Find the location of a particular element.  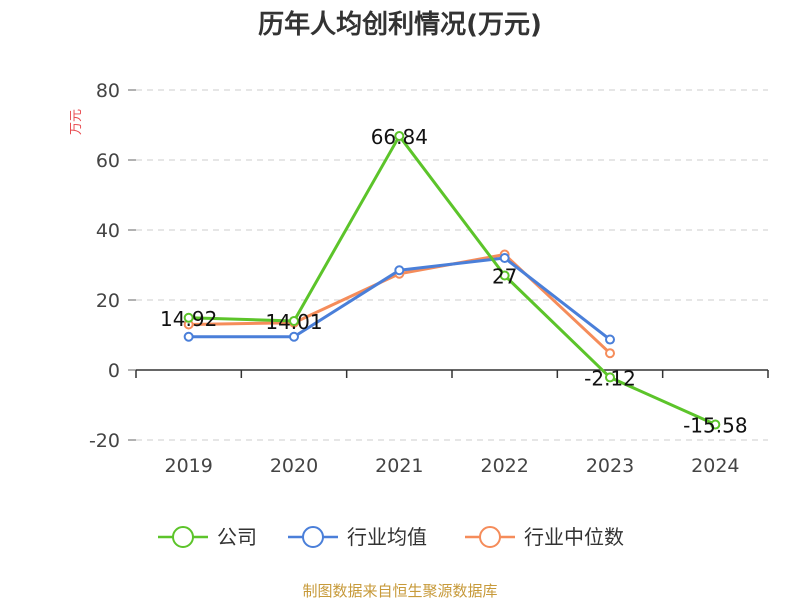

chart-title: 历年人均创利情况(万元) is located at coordinates (400, 24).